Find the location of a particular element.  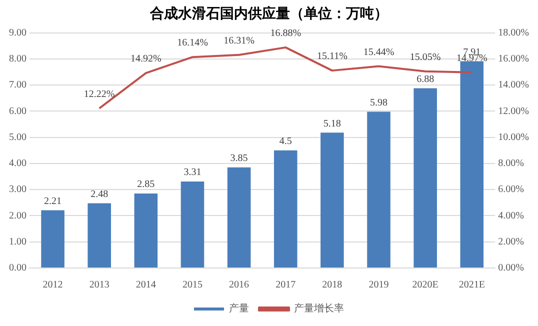

y2-tick-label: 18.00% is located at coordinates (514, 32).